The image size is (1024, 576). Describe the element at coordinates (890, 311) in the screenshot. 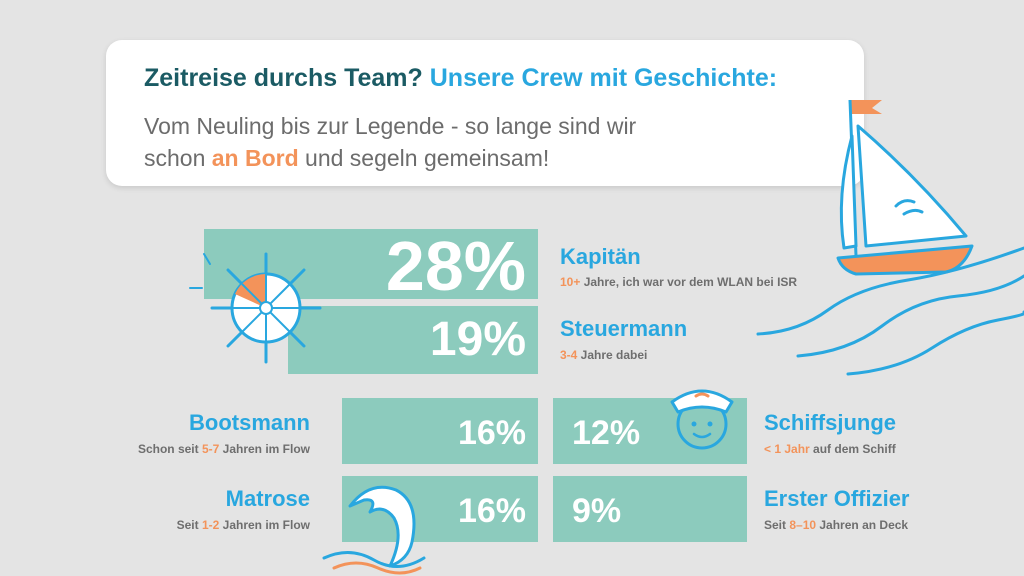

I see `waves-icon` at that location.